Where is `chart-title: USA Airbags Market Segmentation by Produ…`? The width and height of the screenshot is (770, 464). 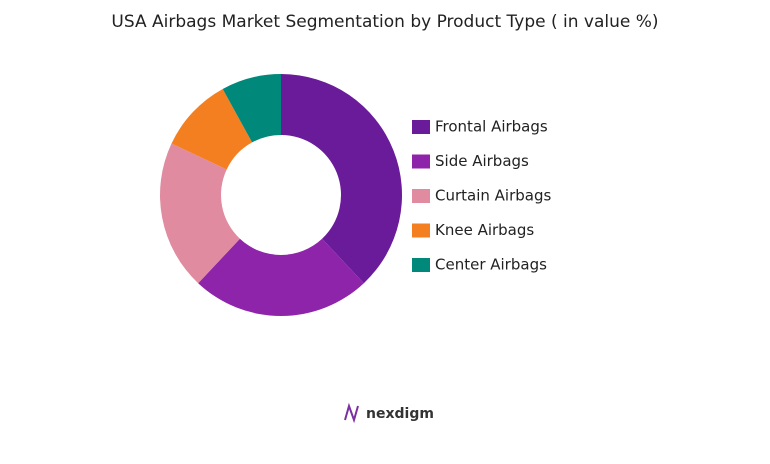 chart-title: USA Airbags Market Segmentation by Produ… is located at coordinates (384, 22).